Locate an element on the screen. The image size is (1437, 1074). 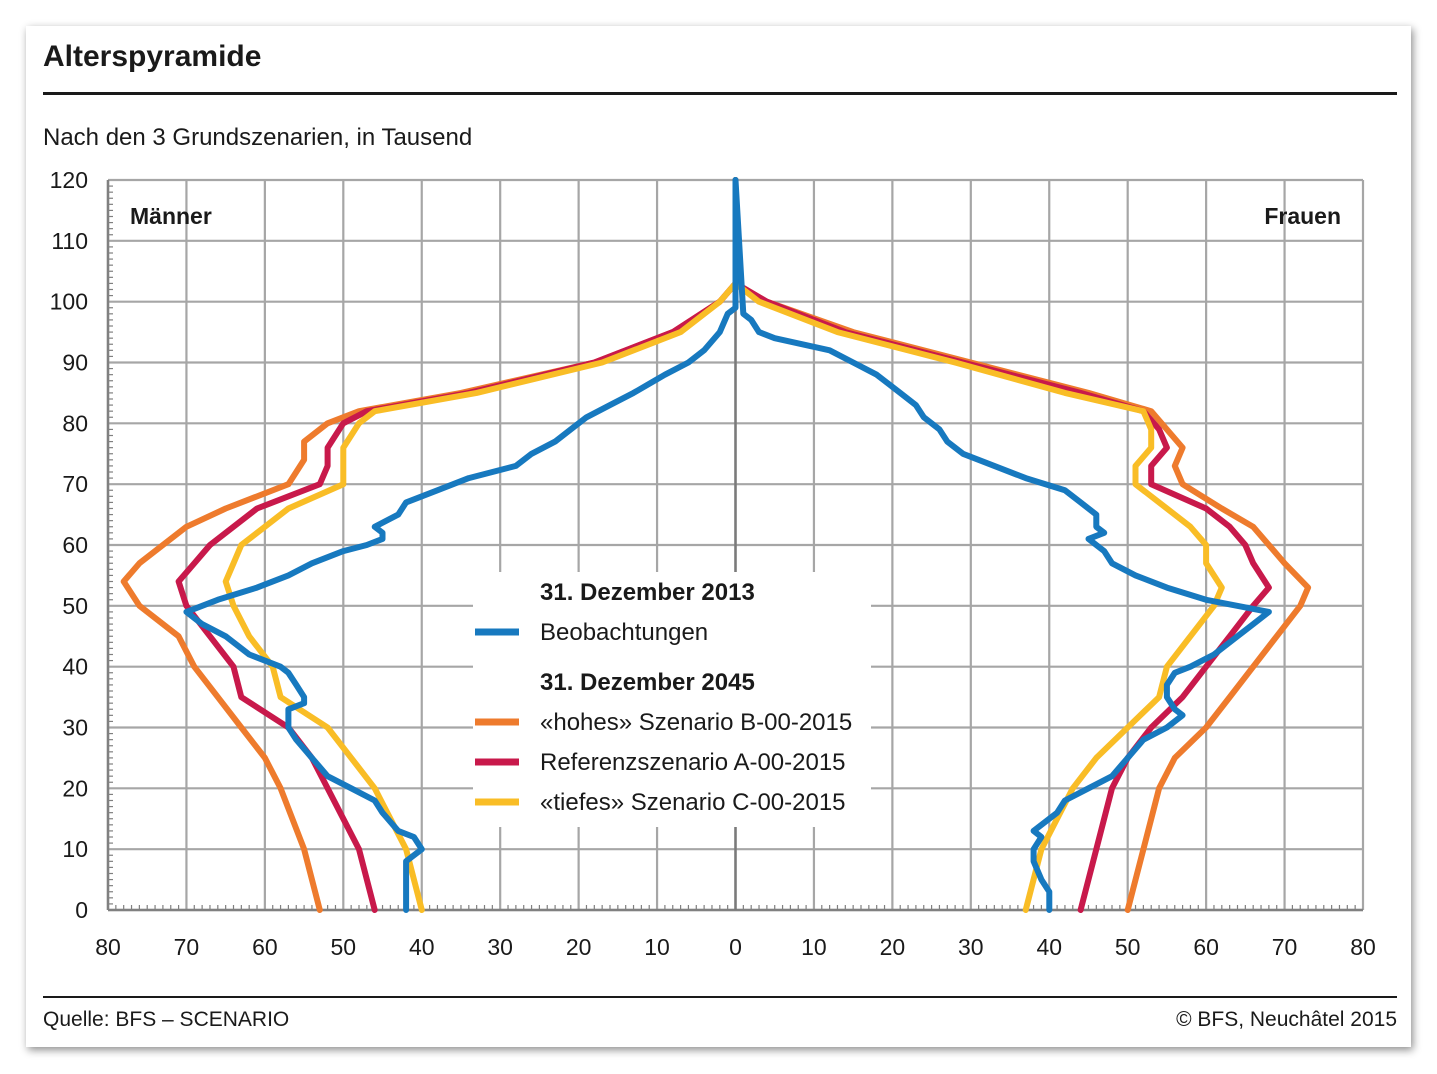
legend-heading: 31. Dezember 2013 is located at coordinates (647, 592).